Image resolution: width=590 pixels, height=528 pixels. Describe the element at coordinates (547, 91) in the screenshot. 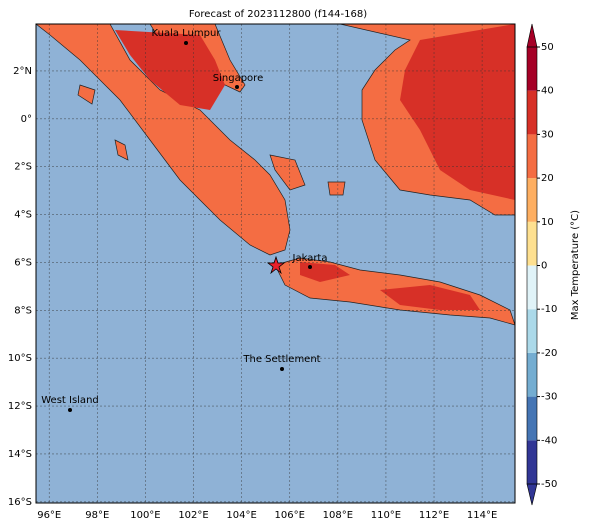

I see `colorbar-tick-label: 40` at that location.